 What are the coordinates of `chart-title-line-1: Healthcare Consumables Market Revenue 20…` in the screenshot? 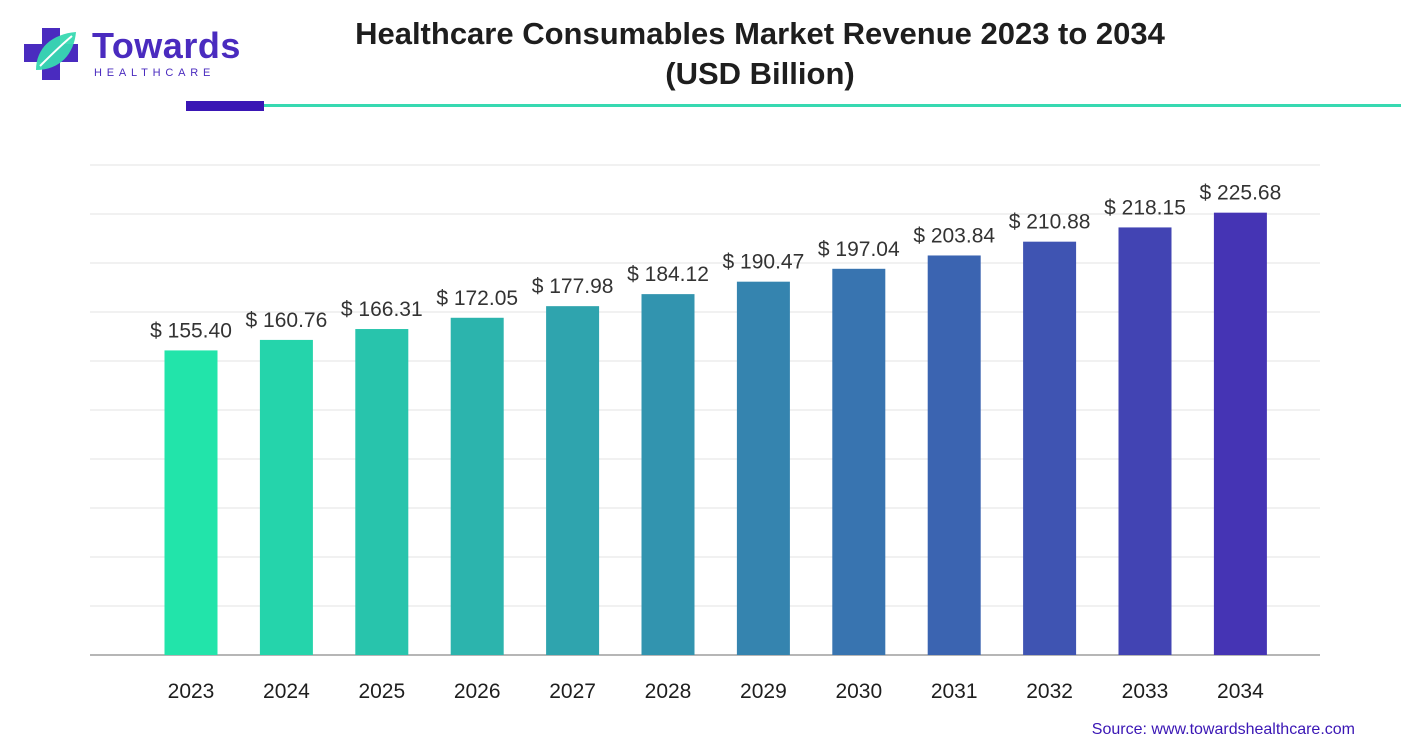 It's located at (760, 33).